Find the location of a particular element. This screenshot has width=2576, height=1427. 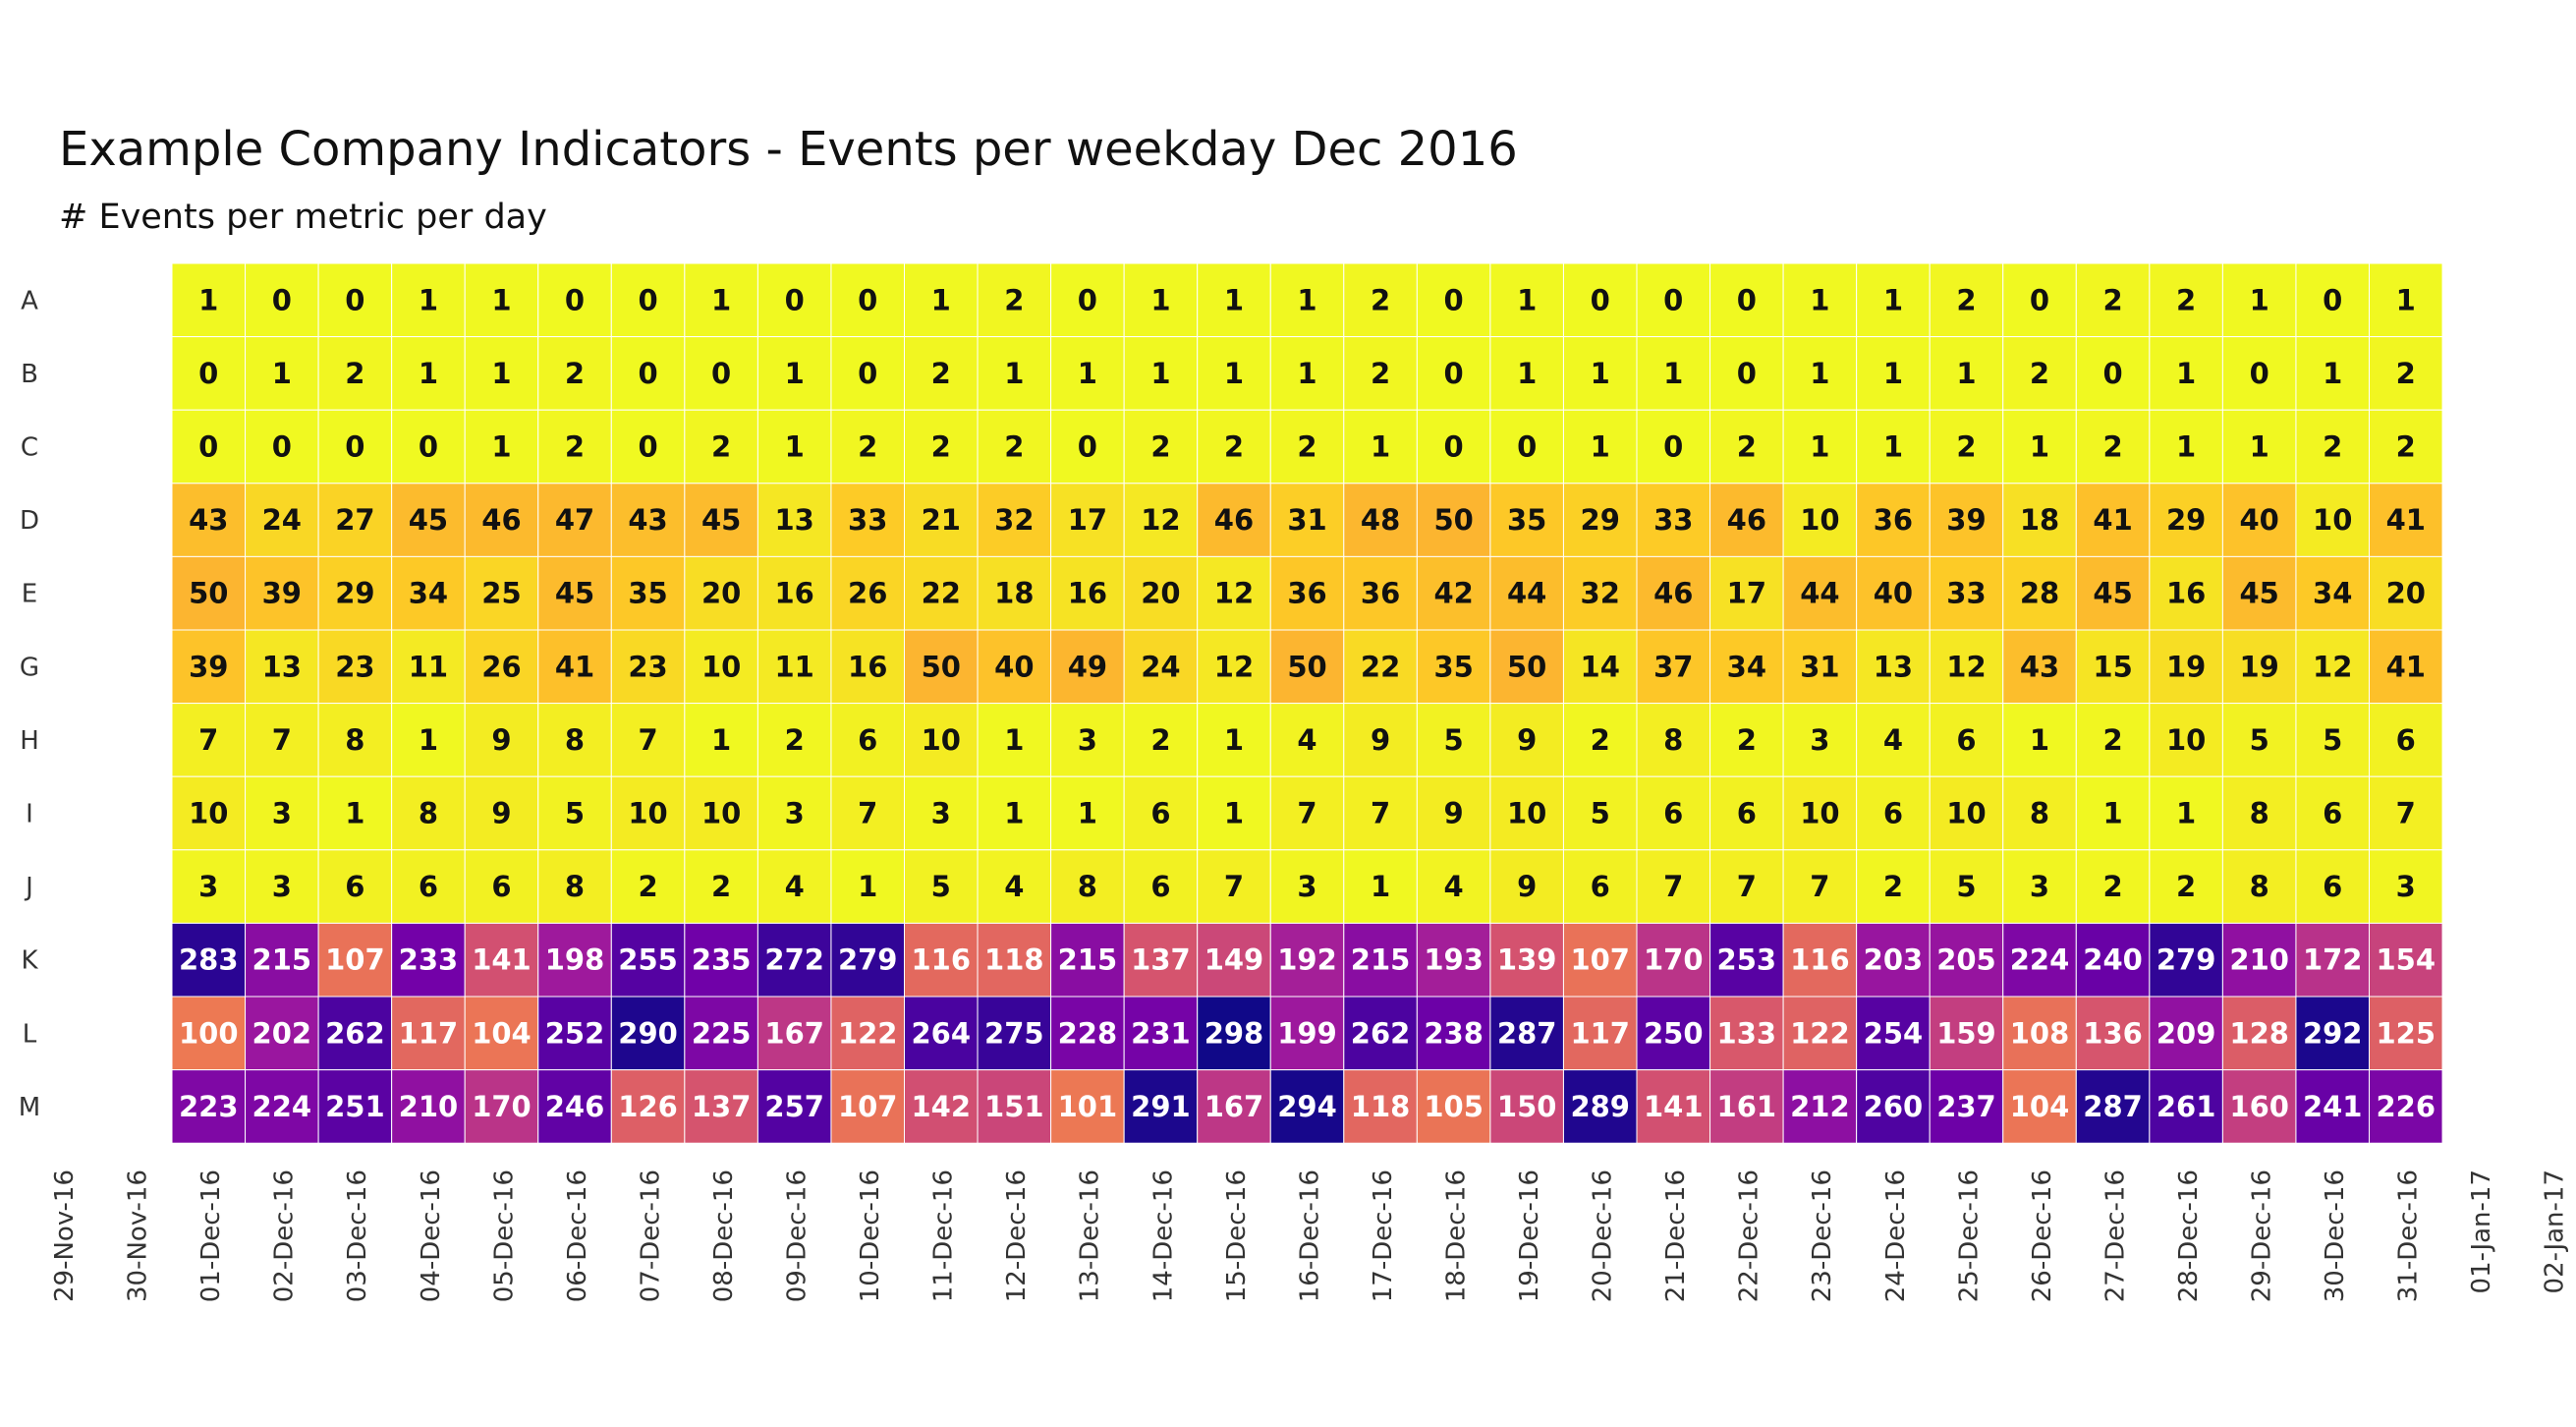

cell-value-label: 41 is located at coordinates (2406, 666).